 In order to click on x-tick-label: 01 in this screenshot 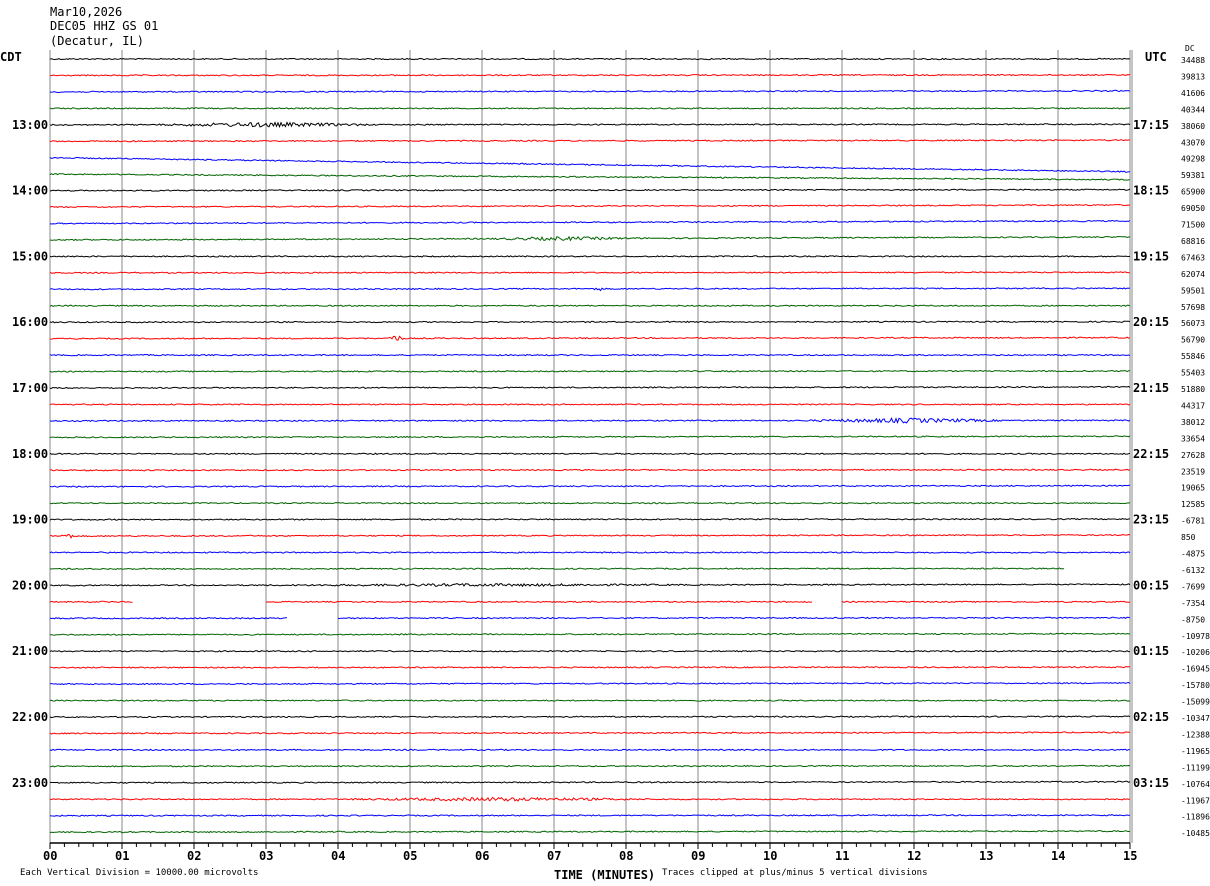, I will do `click(122, 856)`.